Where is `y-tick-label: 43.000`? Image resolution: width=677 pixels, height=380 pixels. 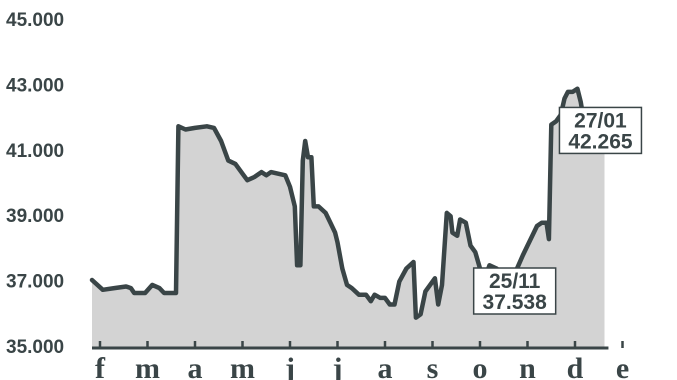
y-tick-label: 43.000 is located at coordinates (35, 85).